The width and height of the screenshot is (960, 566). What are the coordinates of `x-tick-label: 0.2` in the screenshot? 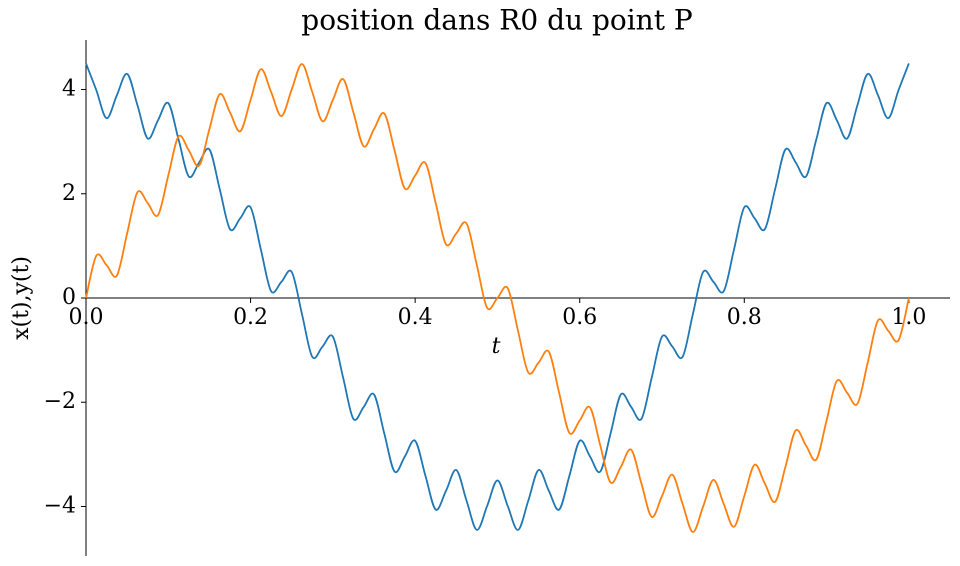 It's located at (250, 317).